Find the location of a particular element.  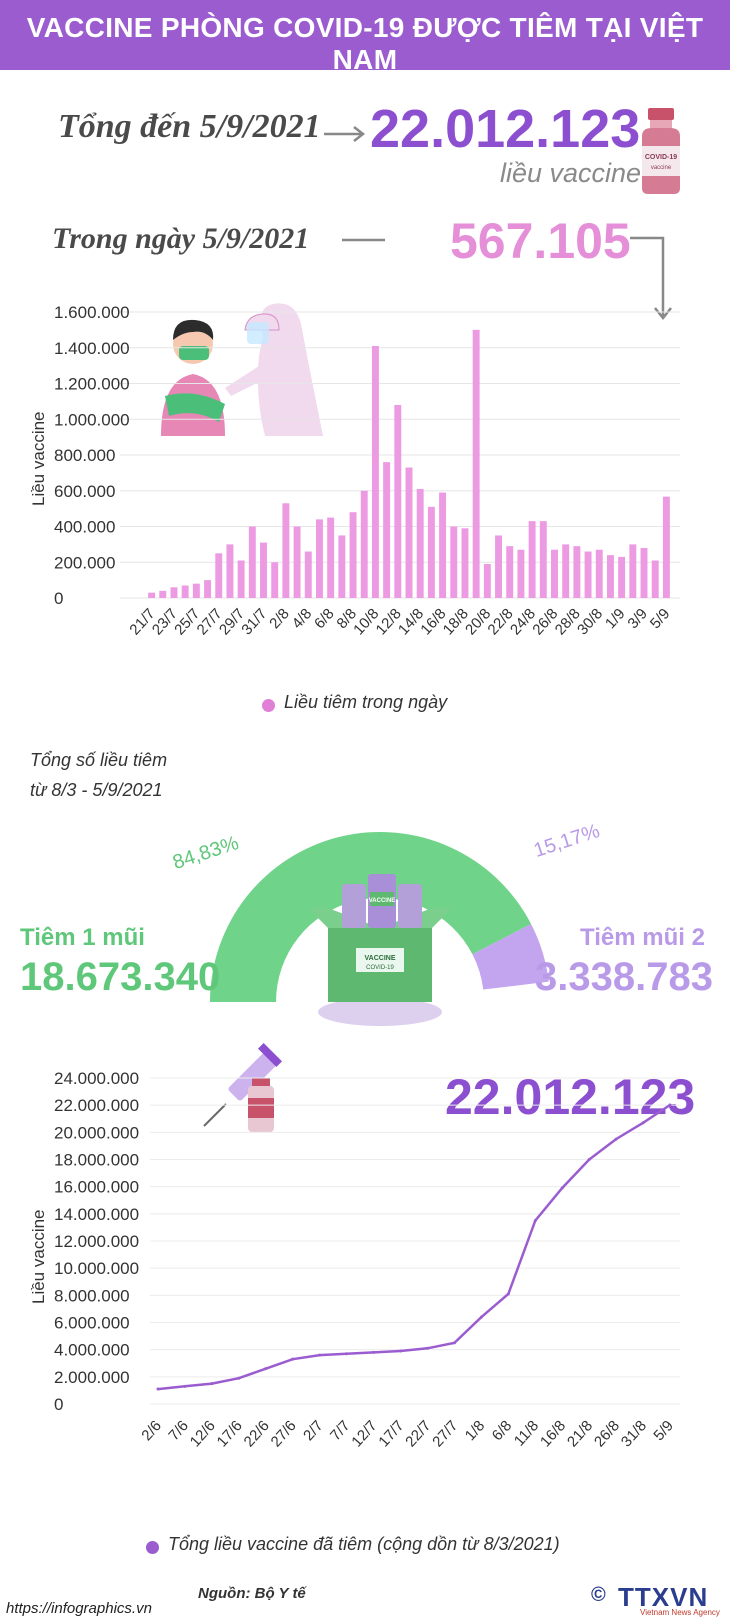

bar-y-tick-label: 600.000 is located at coordinates (84, 491).